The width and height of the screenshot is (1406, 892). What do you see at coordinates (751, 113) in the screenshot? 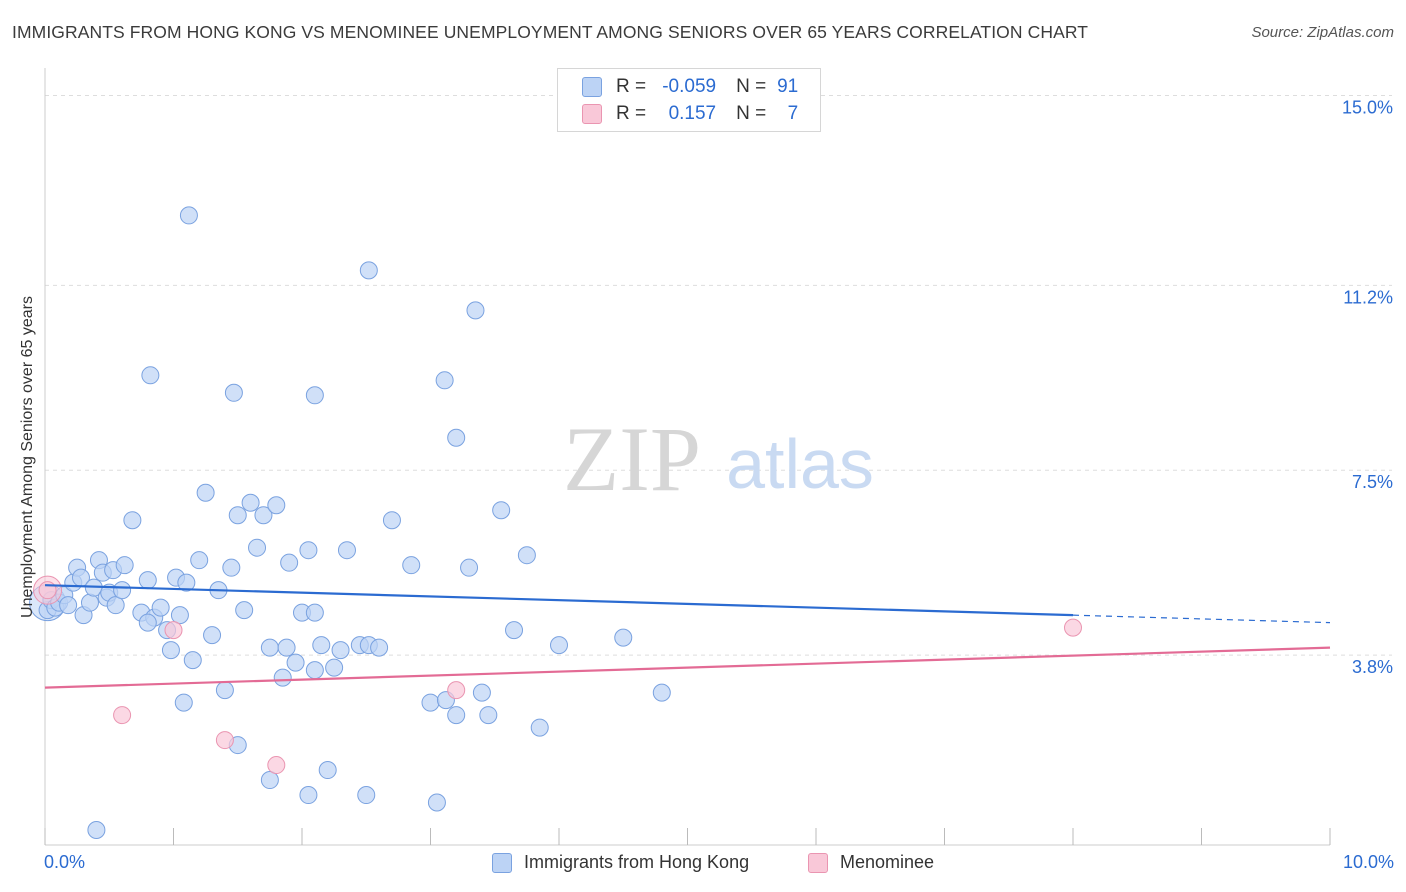
I see `legend-n-label: N =` at bounding box center [751, 113].